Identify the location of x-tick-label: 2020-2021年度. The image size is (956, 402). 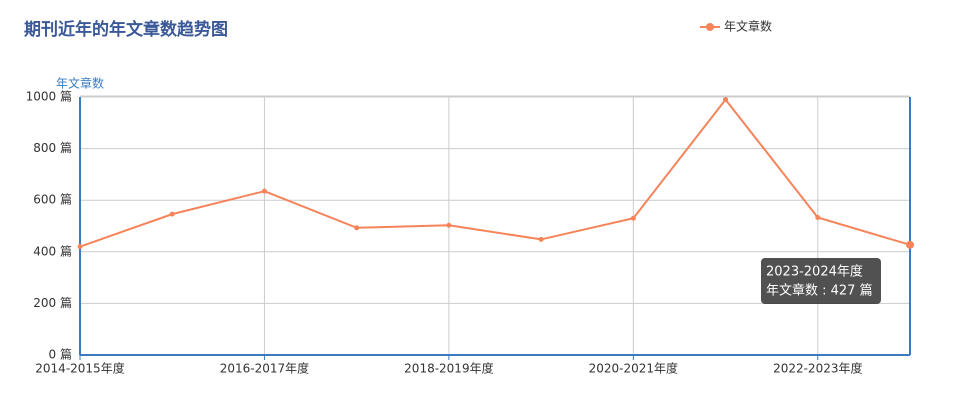
(633, 368).